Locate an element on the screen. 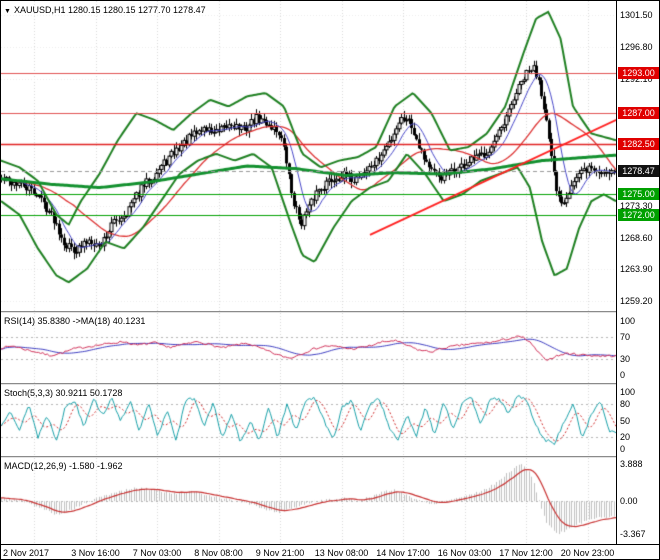  price-level-badge: 1275.00 is located at coordinates (638, 194).